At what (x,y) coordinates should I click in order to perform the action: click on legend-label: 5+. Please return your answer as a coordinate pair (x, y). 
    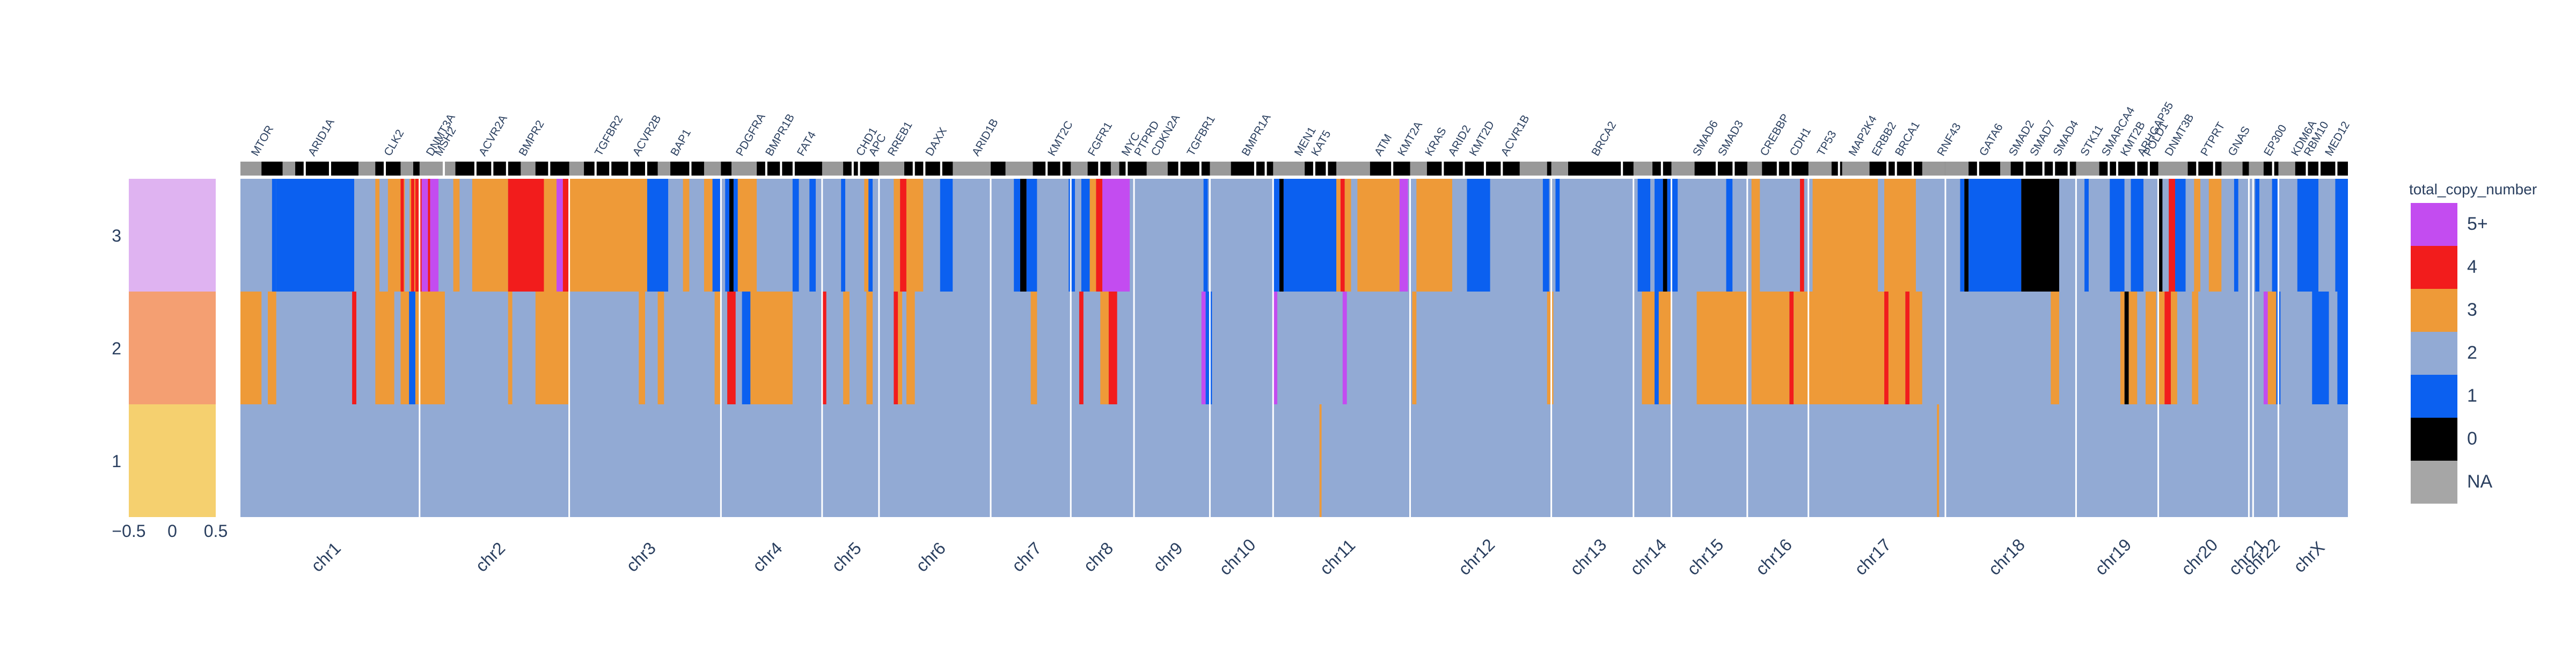
    Looking at the image, I should click on (2477, 224).